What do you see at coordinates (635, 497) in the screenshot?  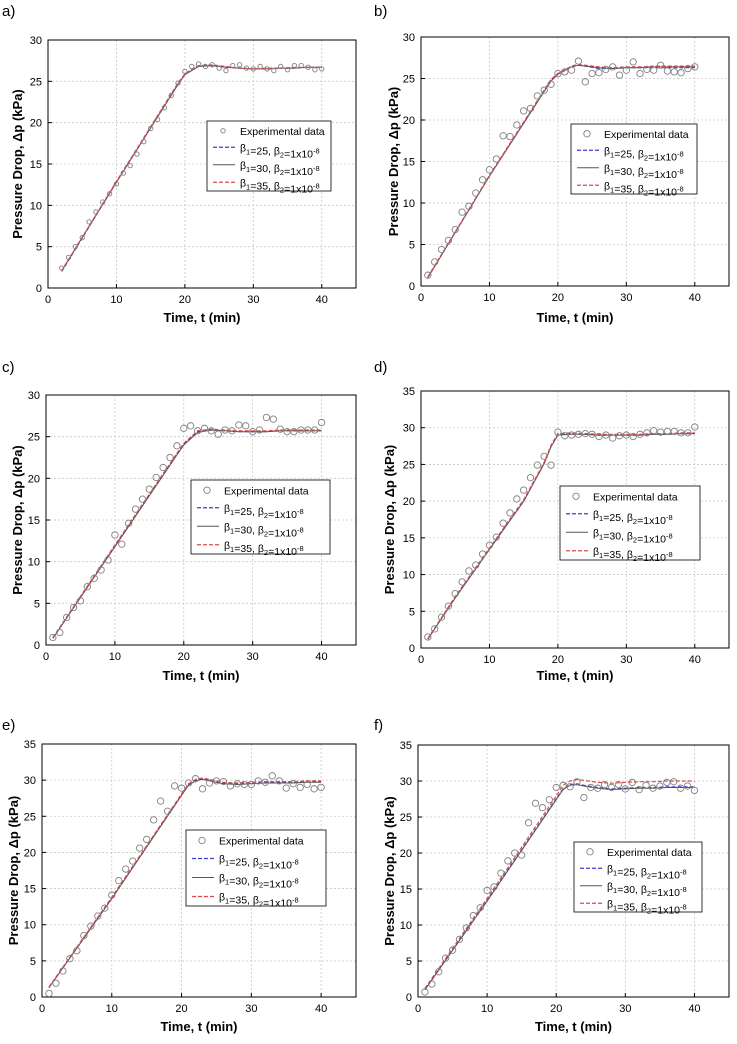 I see `legend-label-experimental: Experimental data` at bounding box center [635, 497].